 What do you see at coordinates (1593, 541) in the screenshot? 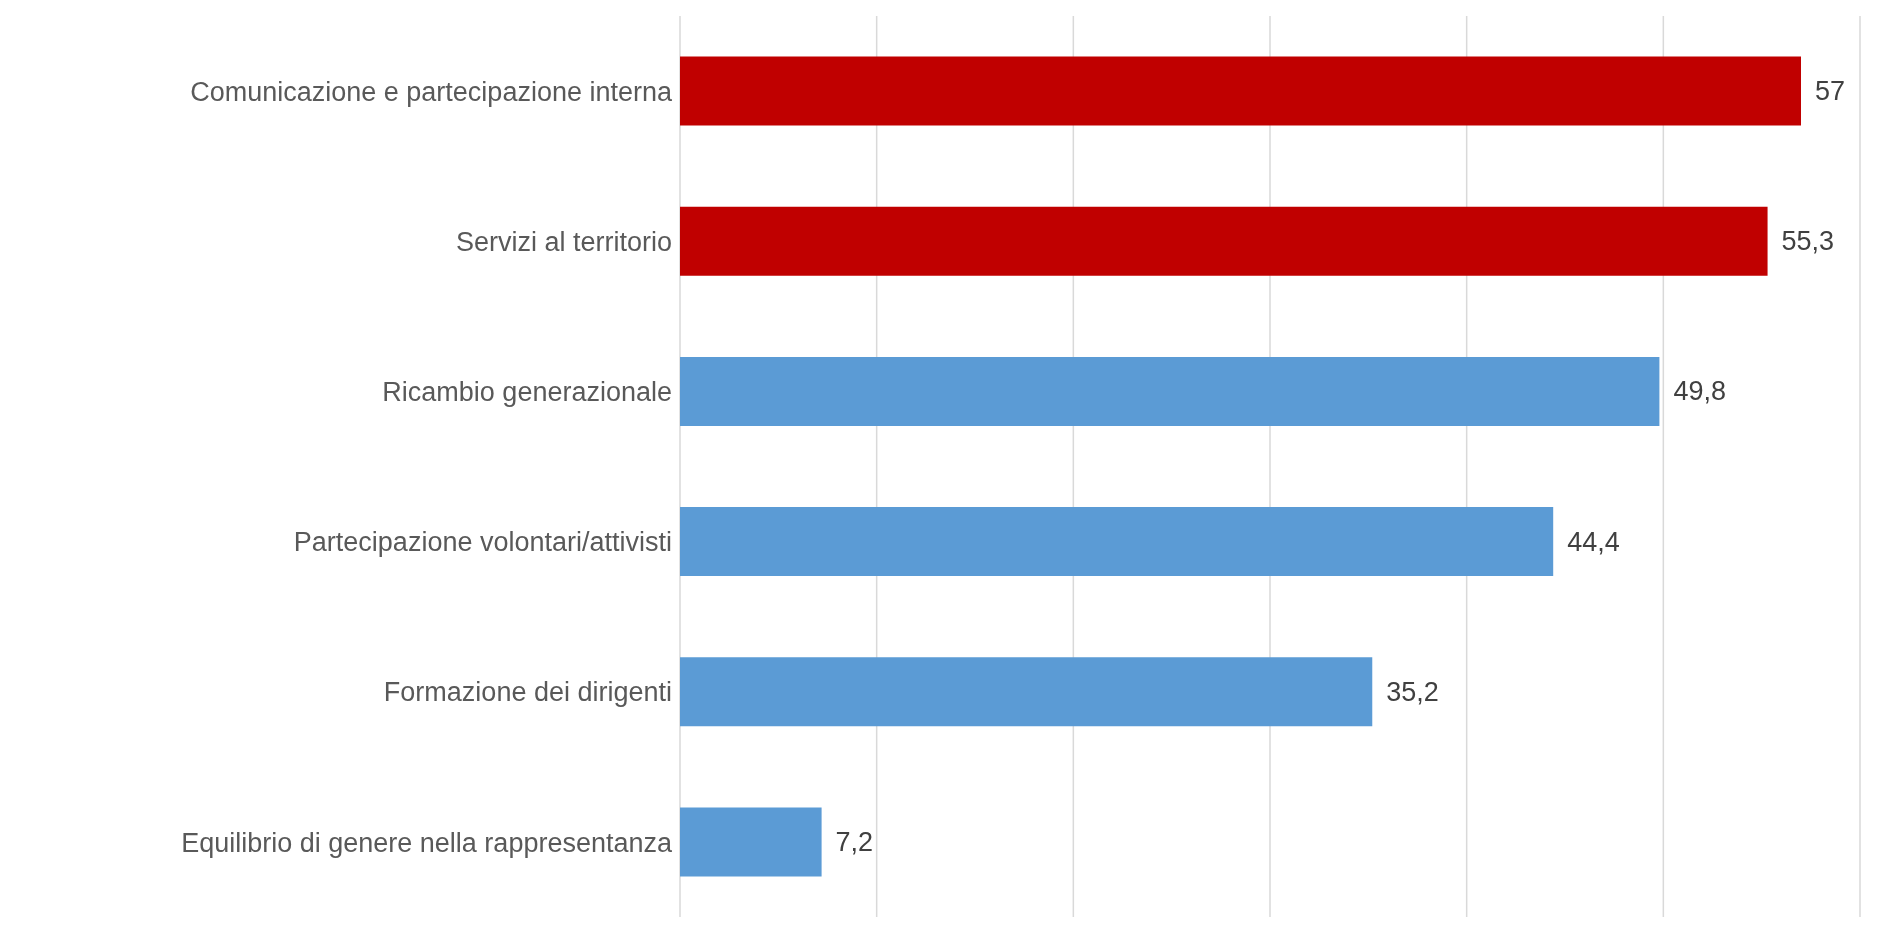
I see `data-label: 44,4` at bounding box center [1593, 541].